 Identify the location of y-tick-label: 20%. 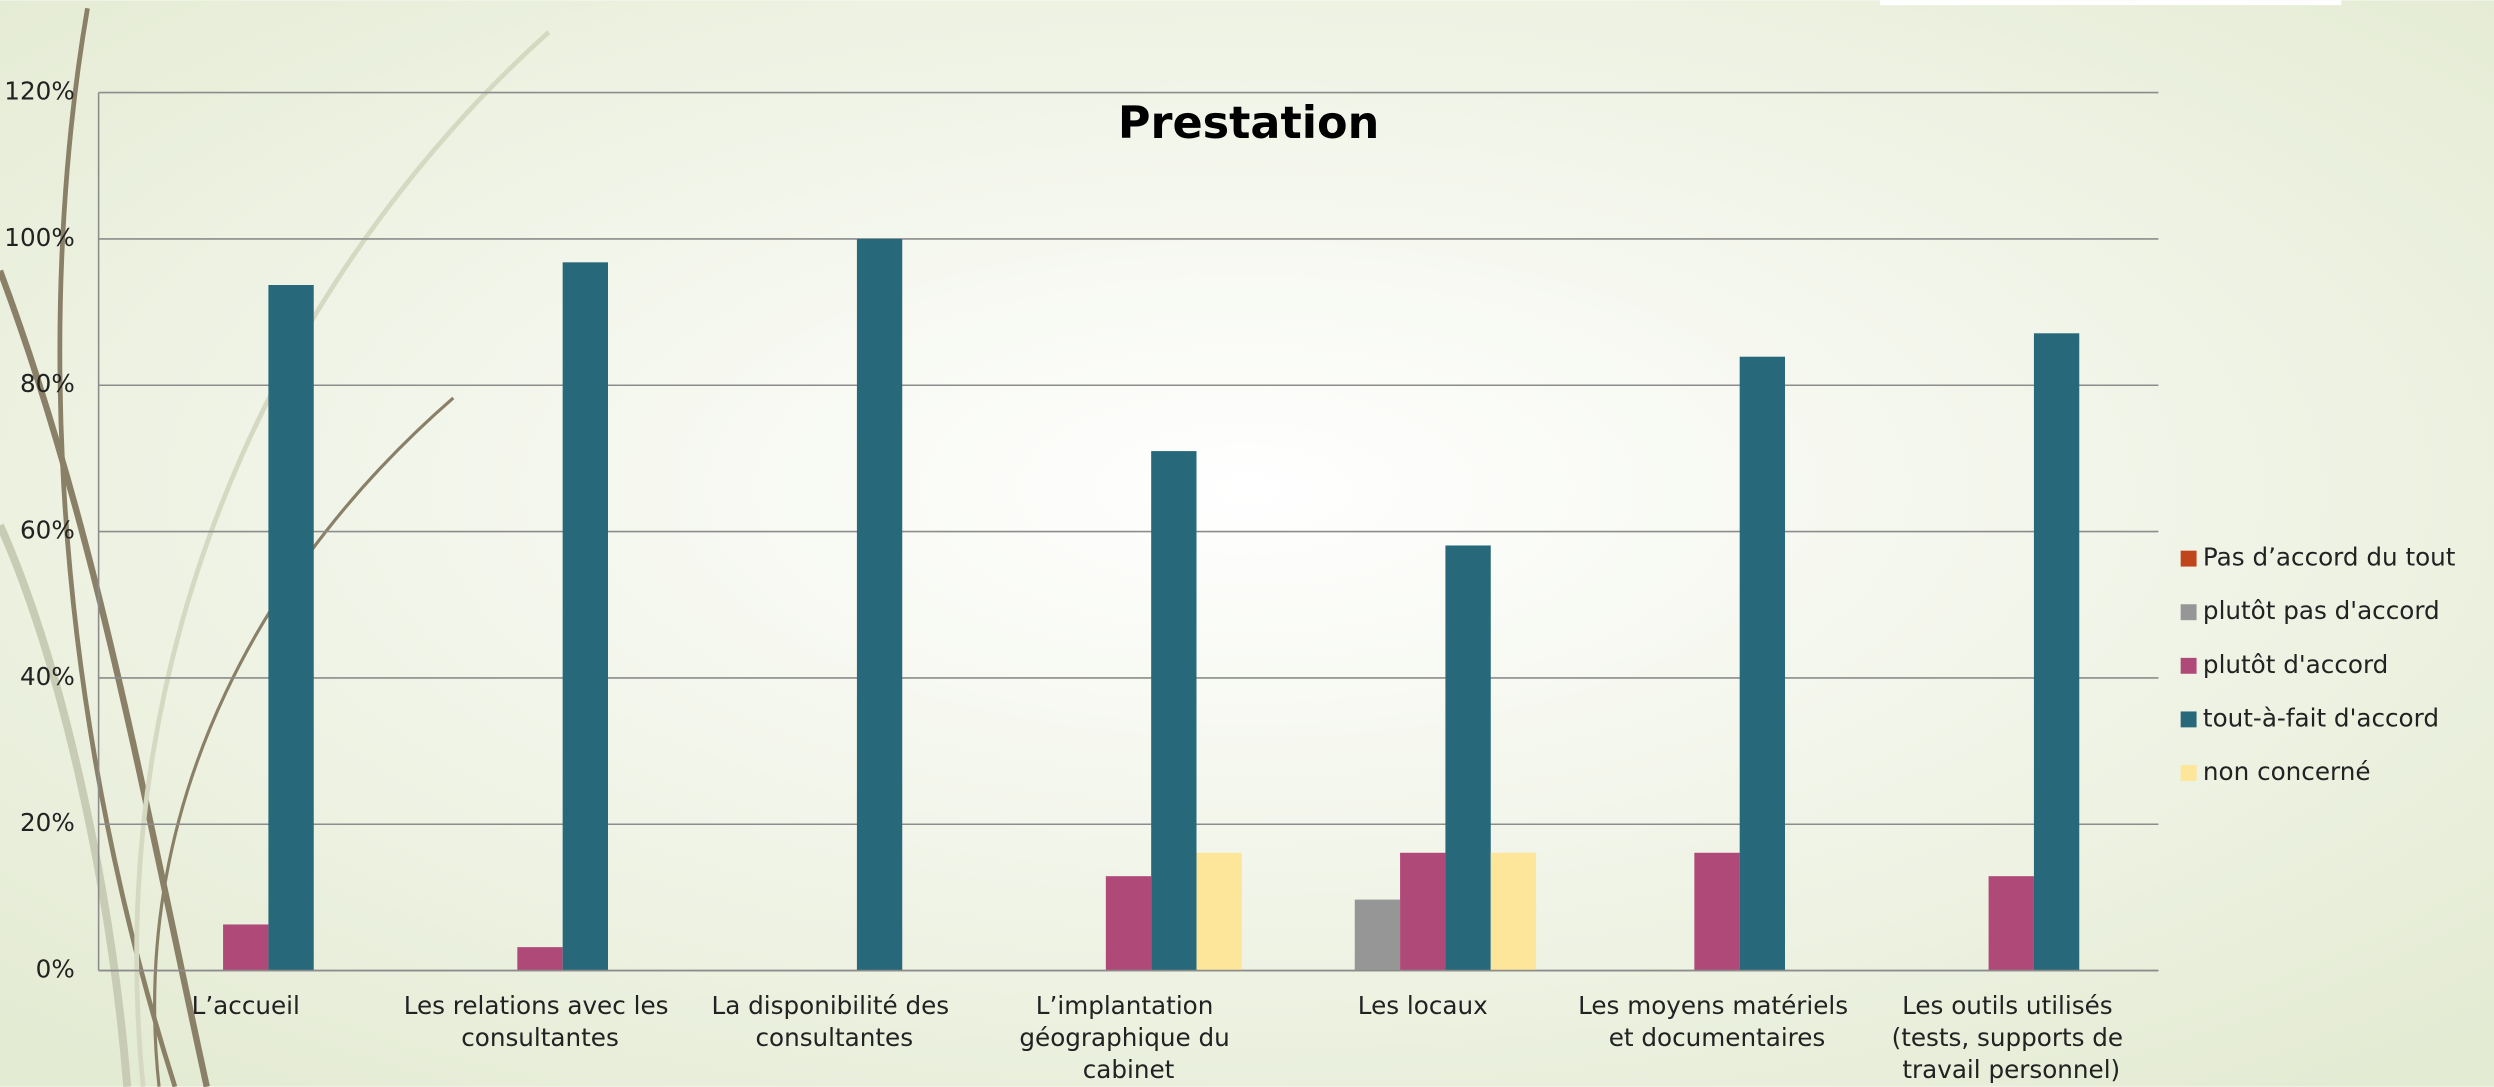
(47, 822).